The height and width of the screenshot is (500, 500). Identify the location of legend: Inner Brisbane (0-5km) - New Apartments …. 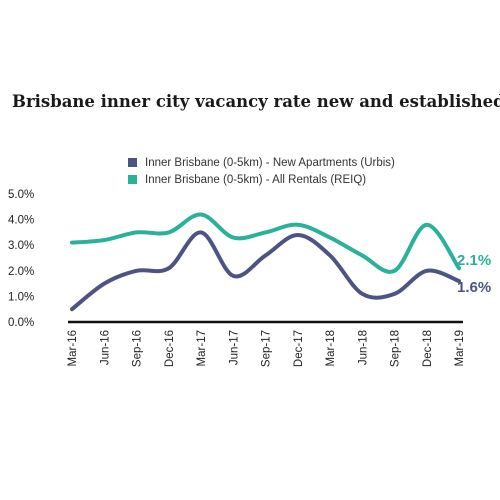
(261, 171).